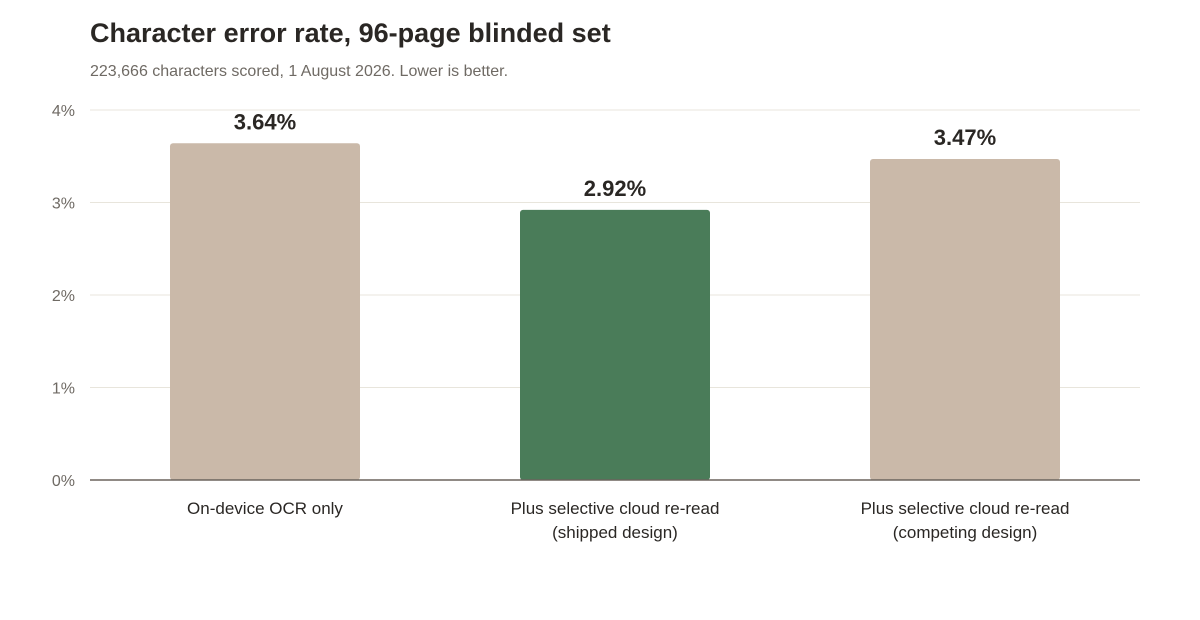  What do you see at coordinates (63, 481) in the screenshot?
I see `y-tick-label: 0%` at bounding box center [63, 481].